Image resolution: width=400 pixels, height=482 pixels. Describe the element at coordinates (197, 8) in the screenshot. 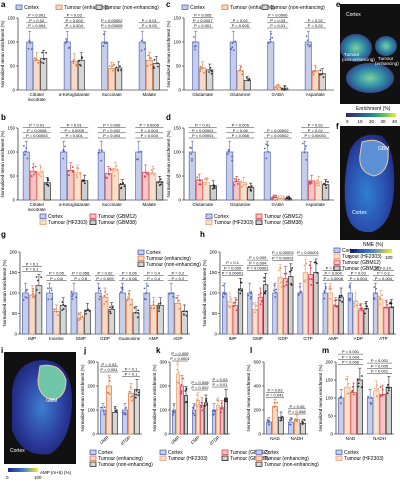

I see `legend-label: Cortex` at that location.